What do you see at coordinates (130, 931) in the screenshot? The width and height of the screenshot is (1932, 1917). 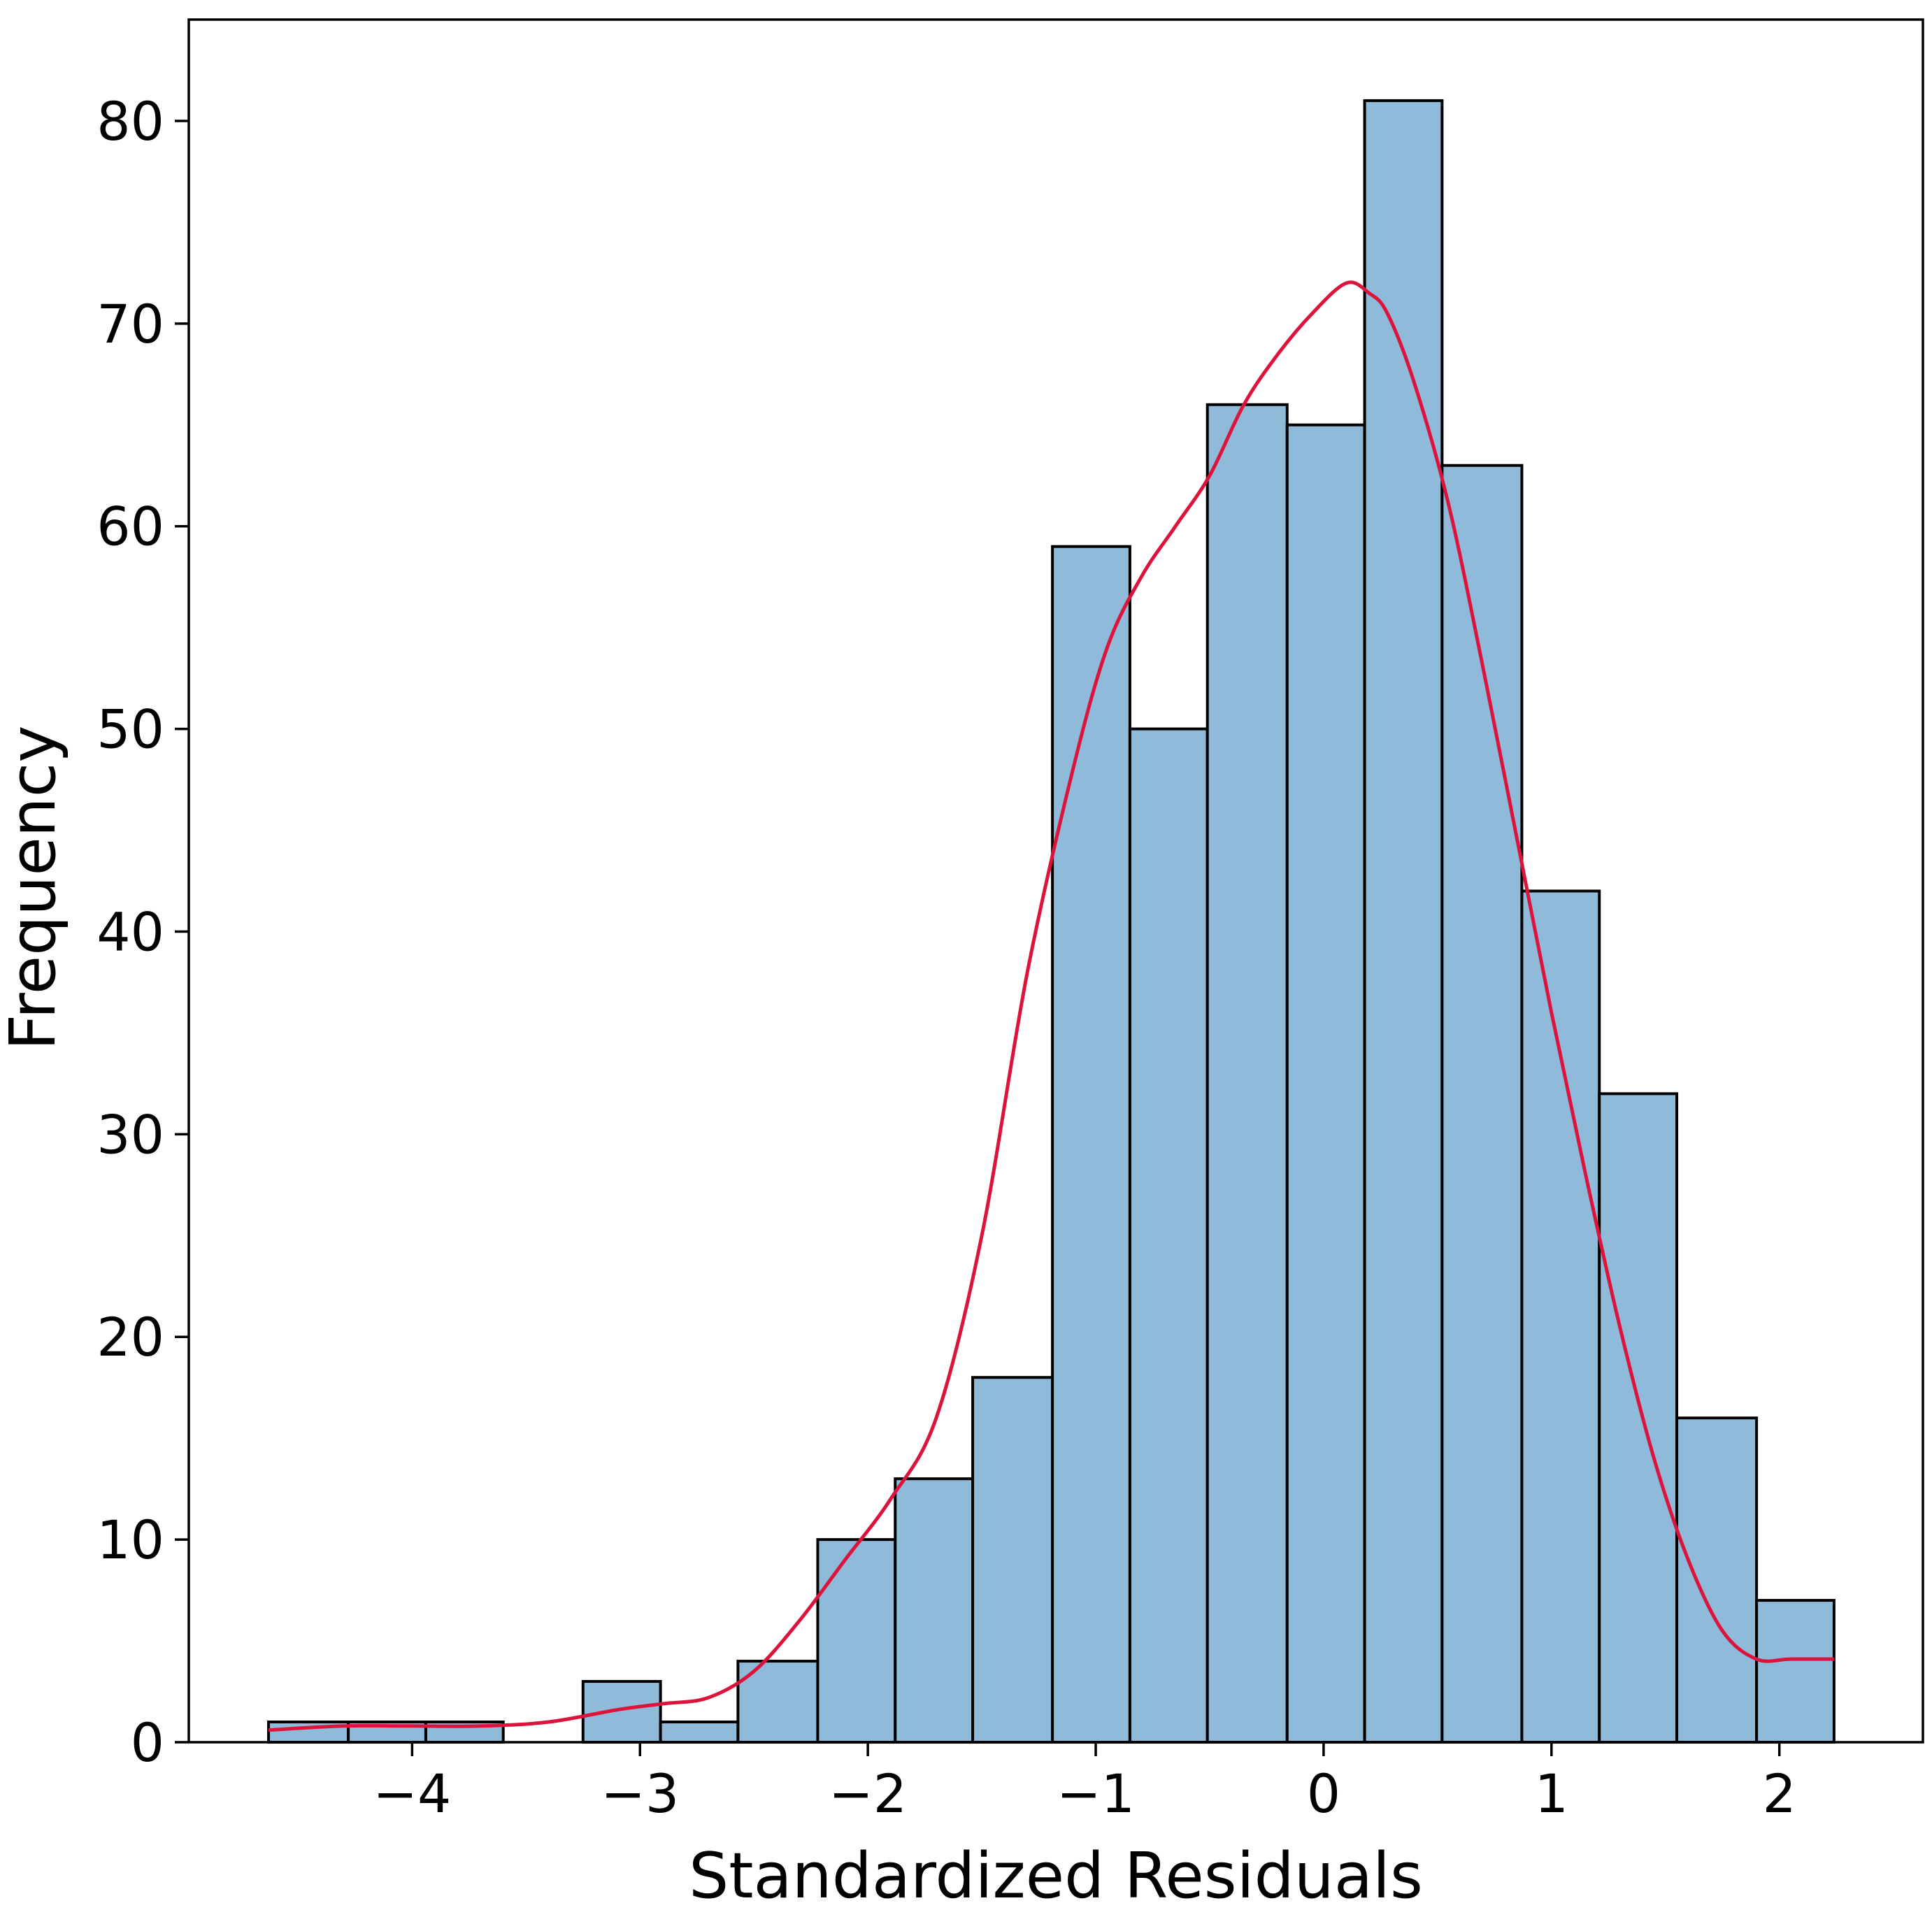 I see `y-tick-label: 40` at bounding box center [130, 931].